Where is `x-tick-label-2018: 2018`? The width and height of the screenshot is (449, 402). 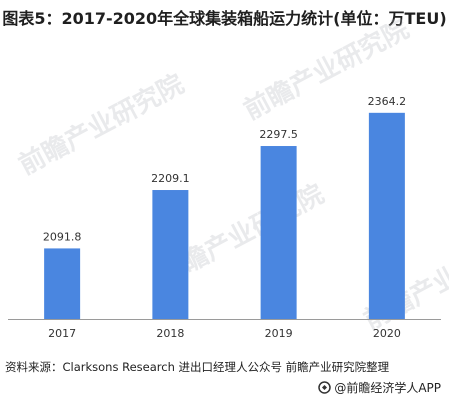 x-tick-label-2018: 2018 is located at coordinates (170, 333).